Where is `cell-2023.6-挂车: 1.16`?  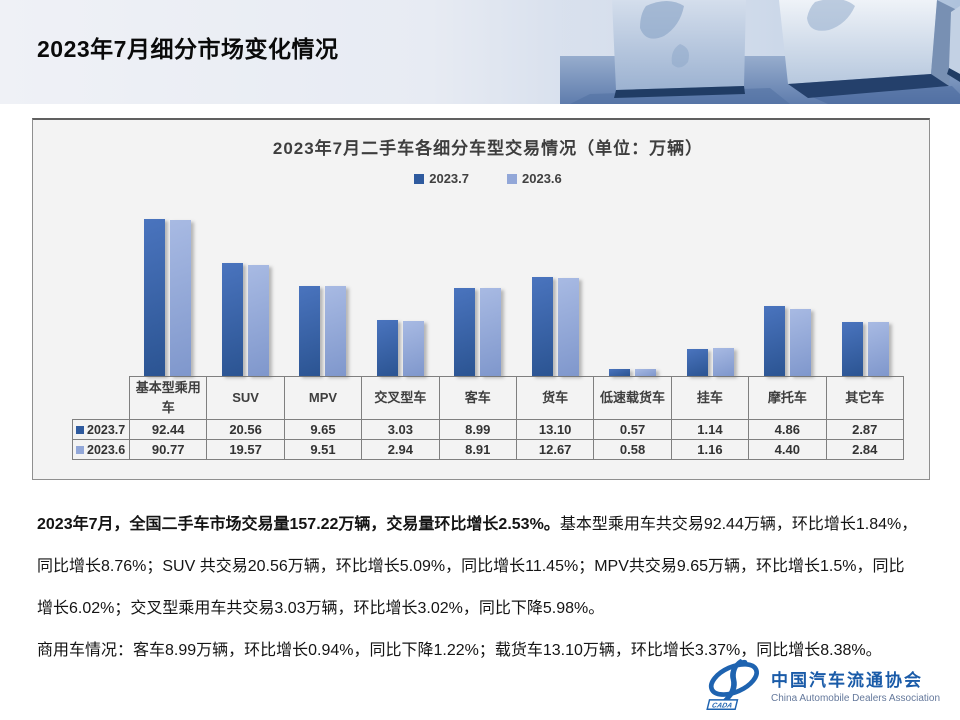
cell-2023.6-挂车: 1.16 is located at coordinates (710, 450).